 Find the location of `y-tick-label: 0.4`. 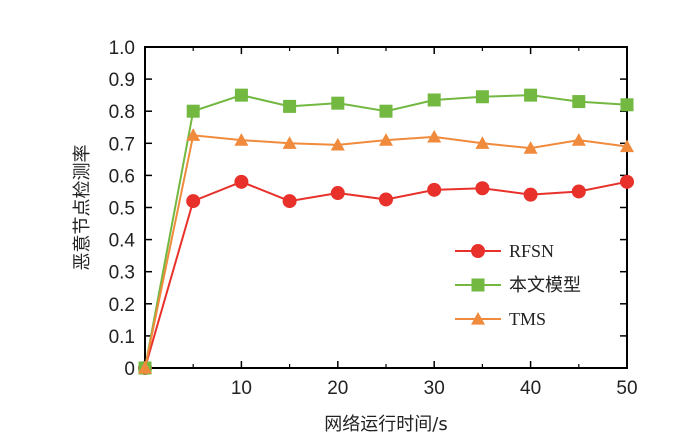

y-tick-label: 0.4 is located at coordinates (122, 241).